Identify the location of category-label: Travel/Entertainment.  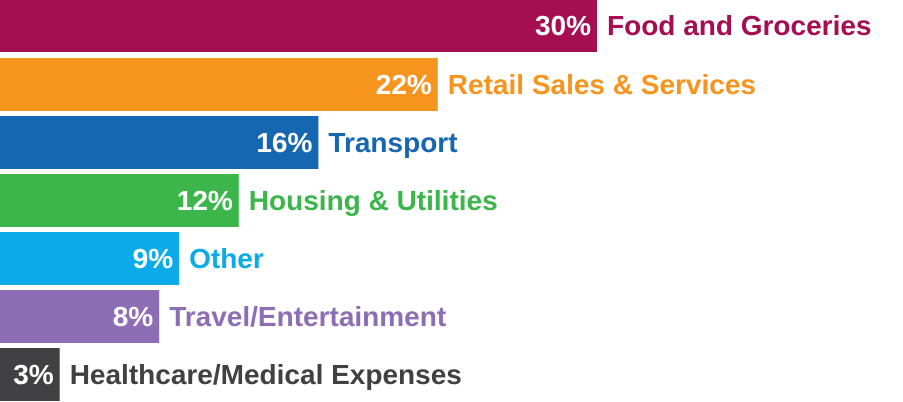
(307, 316).